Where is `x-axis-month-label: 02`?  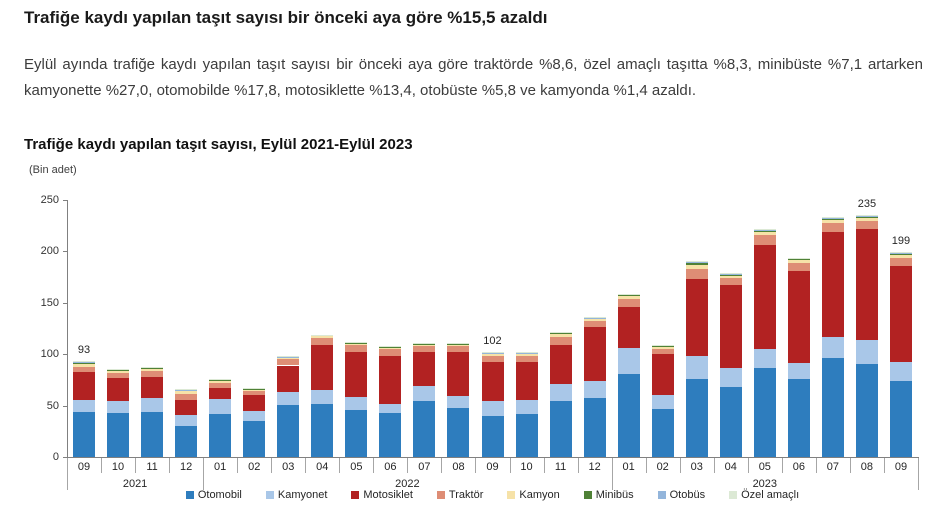
x-axis-month-label: 02 is located at coordinates (662, 467).